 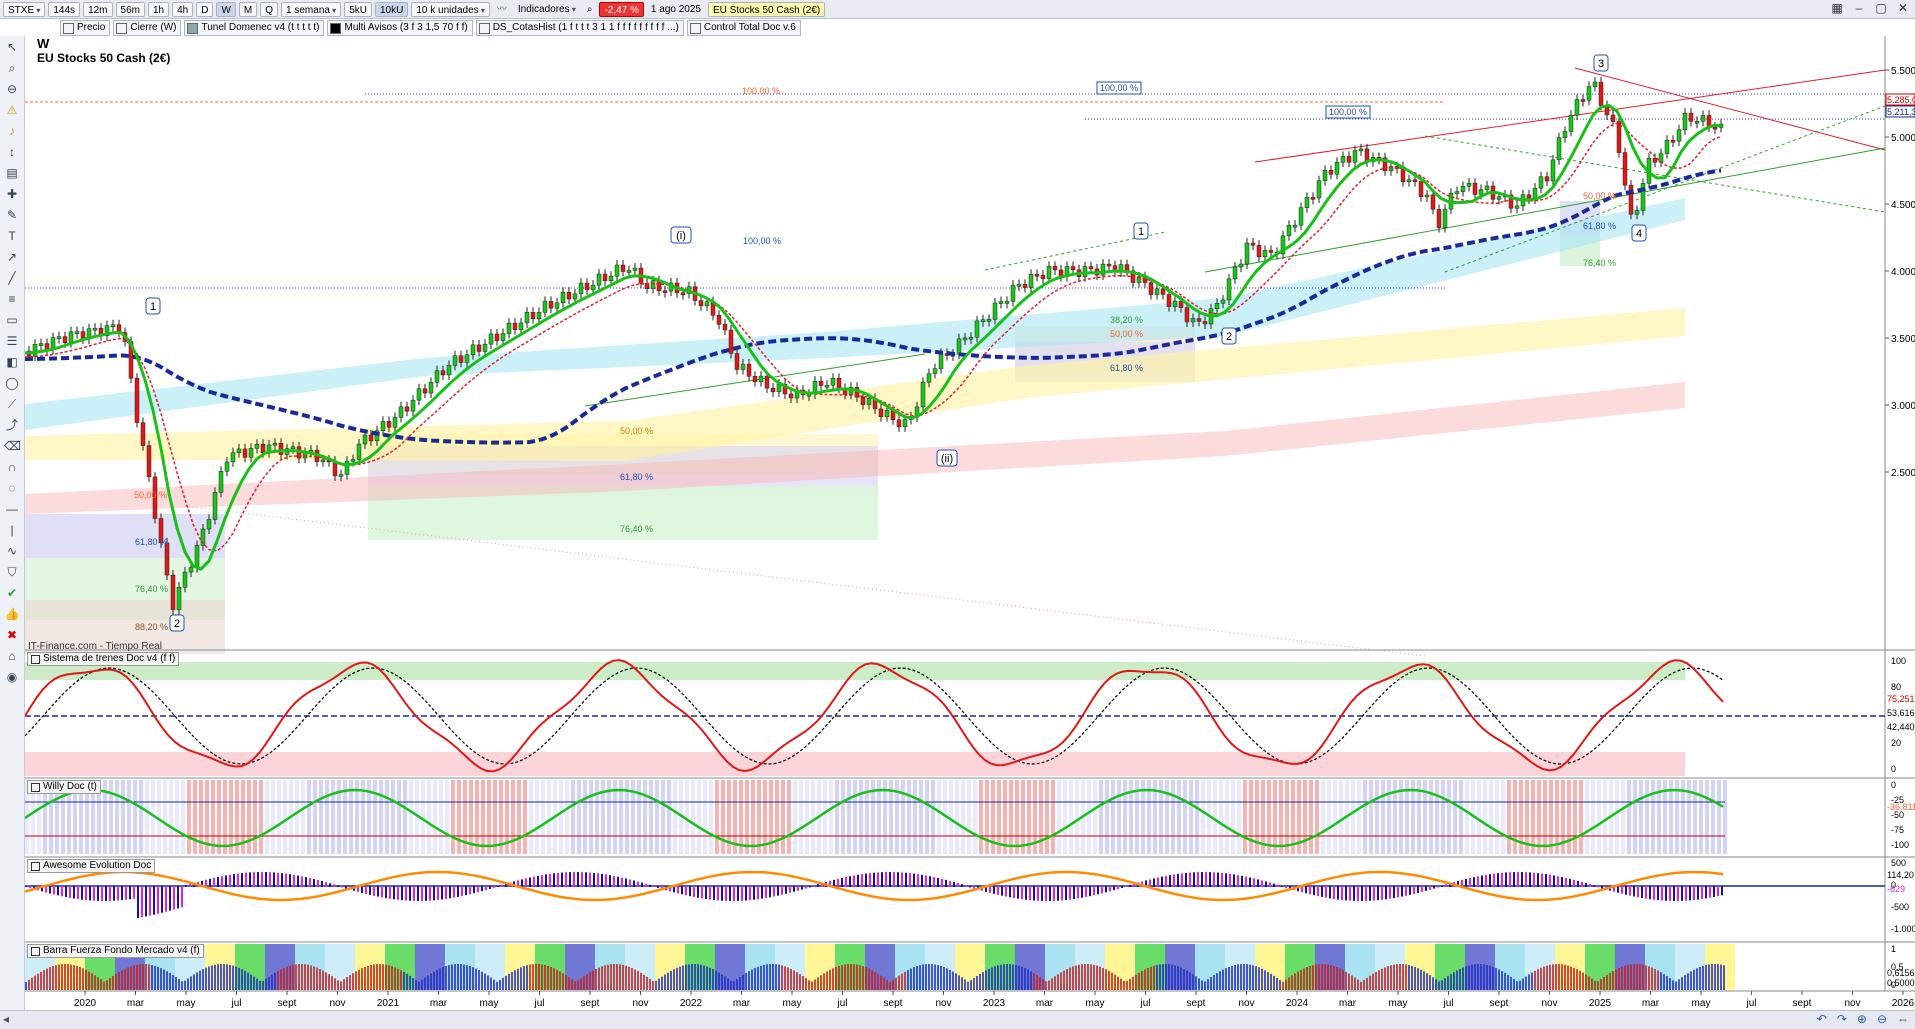 I want to click on grid-icon: ▤, so click(x=12, y=173).